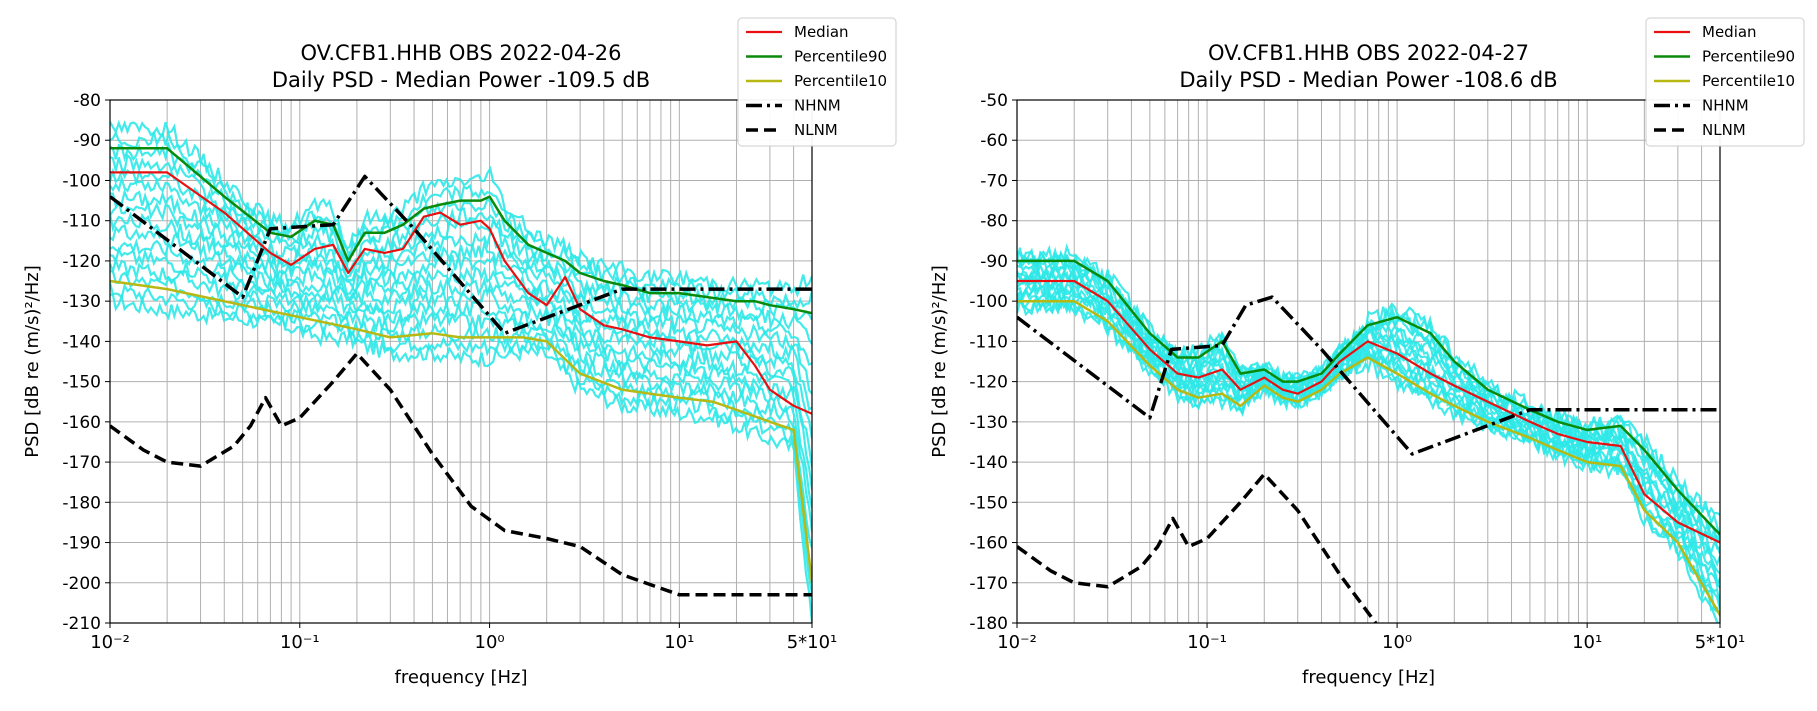 The width and height of the screenshot is (1817, 711). Describe the element at coordinates (461, 80) in the screenshot. I see `chart-subtitle: Daily PSD - Median Power -109.5 dB` at that location.